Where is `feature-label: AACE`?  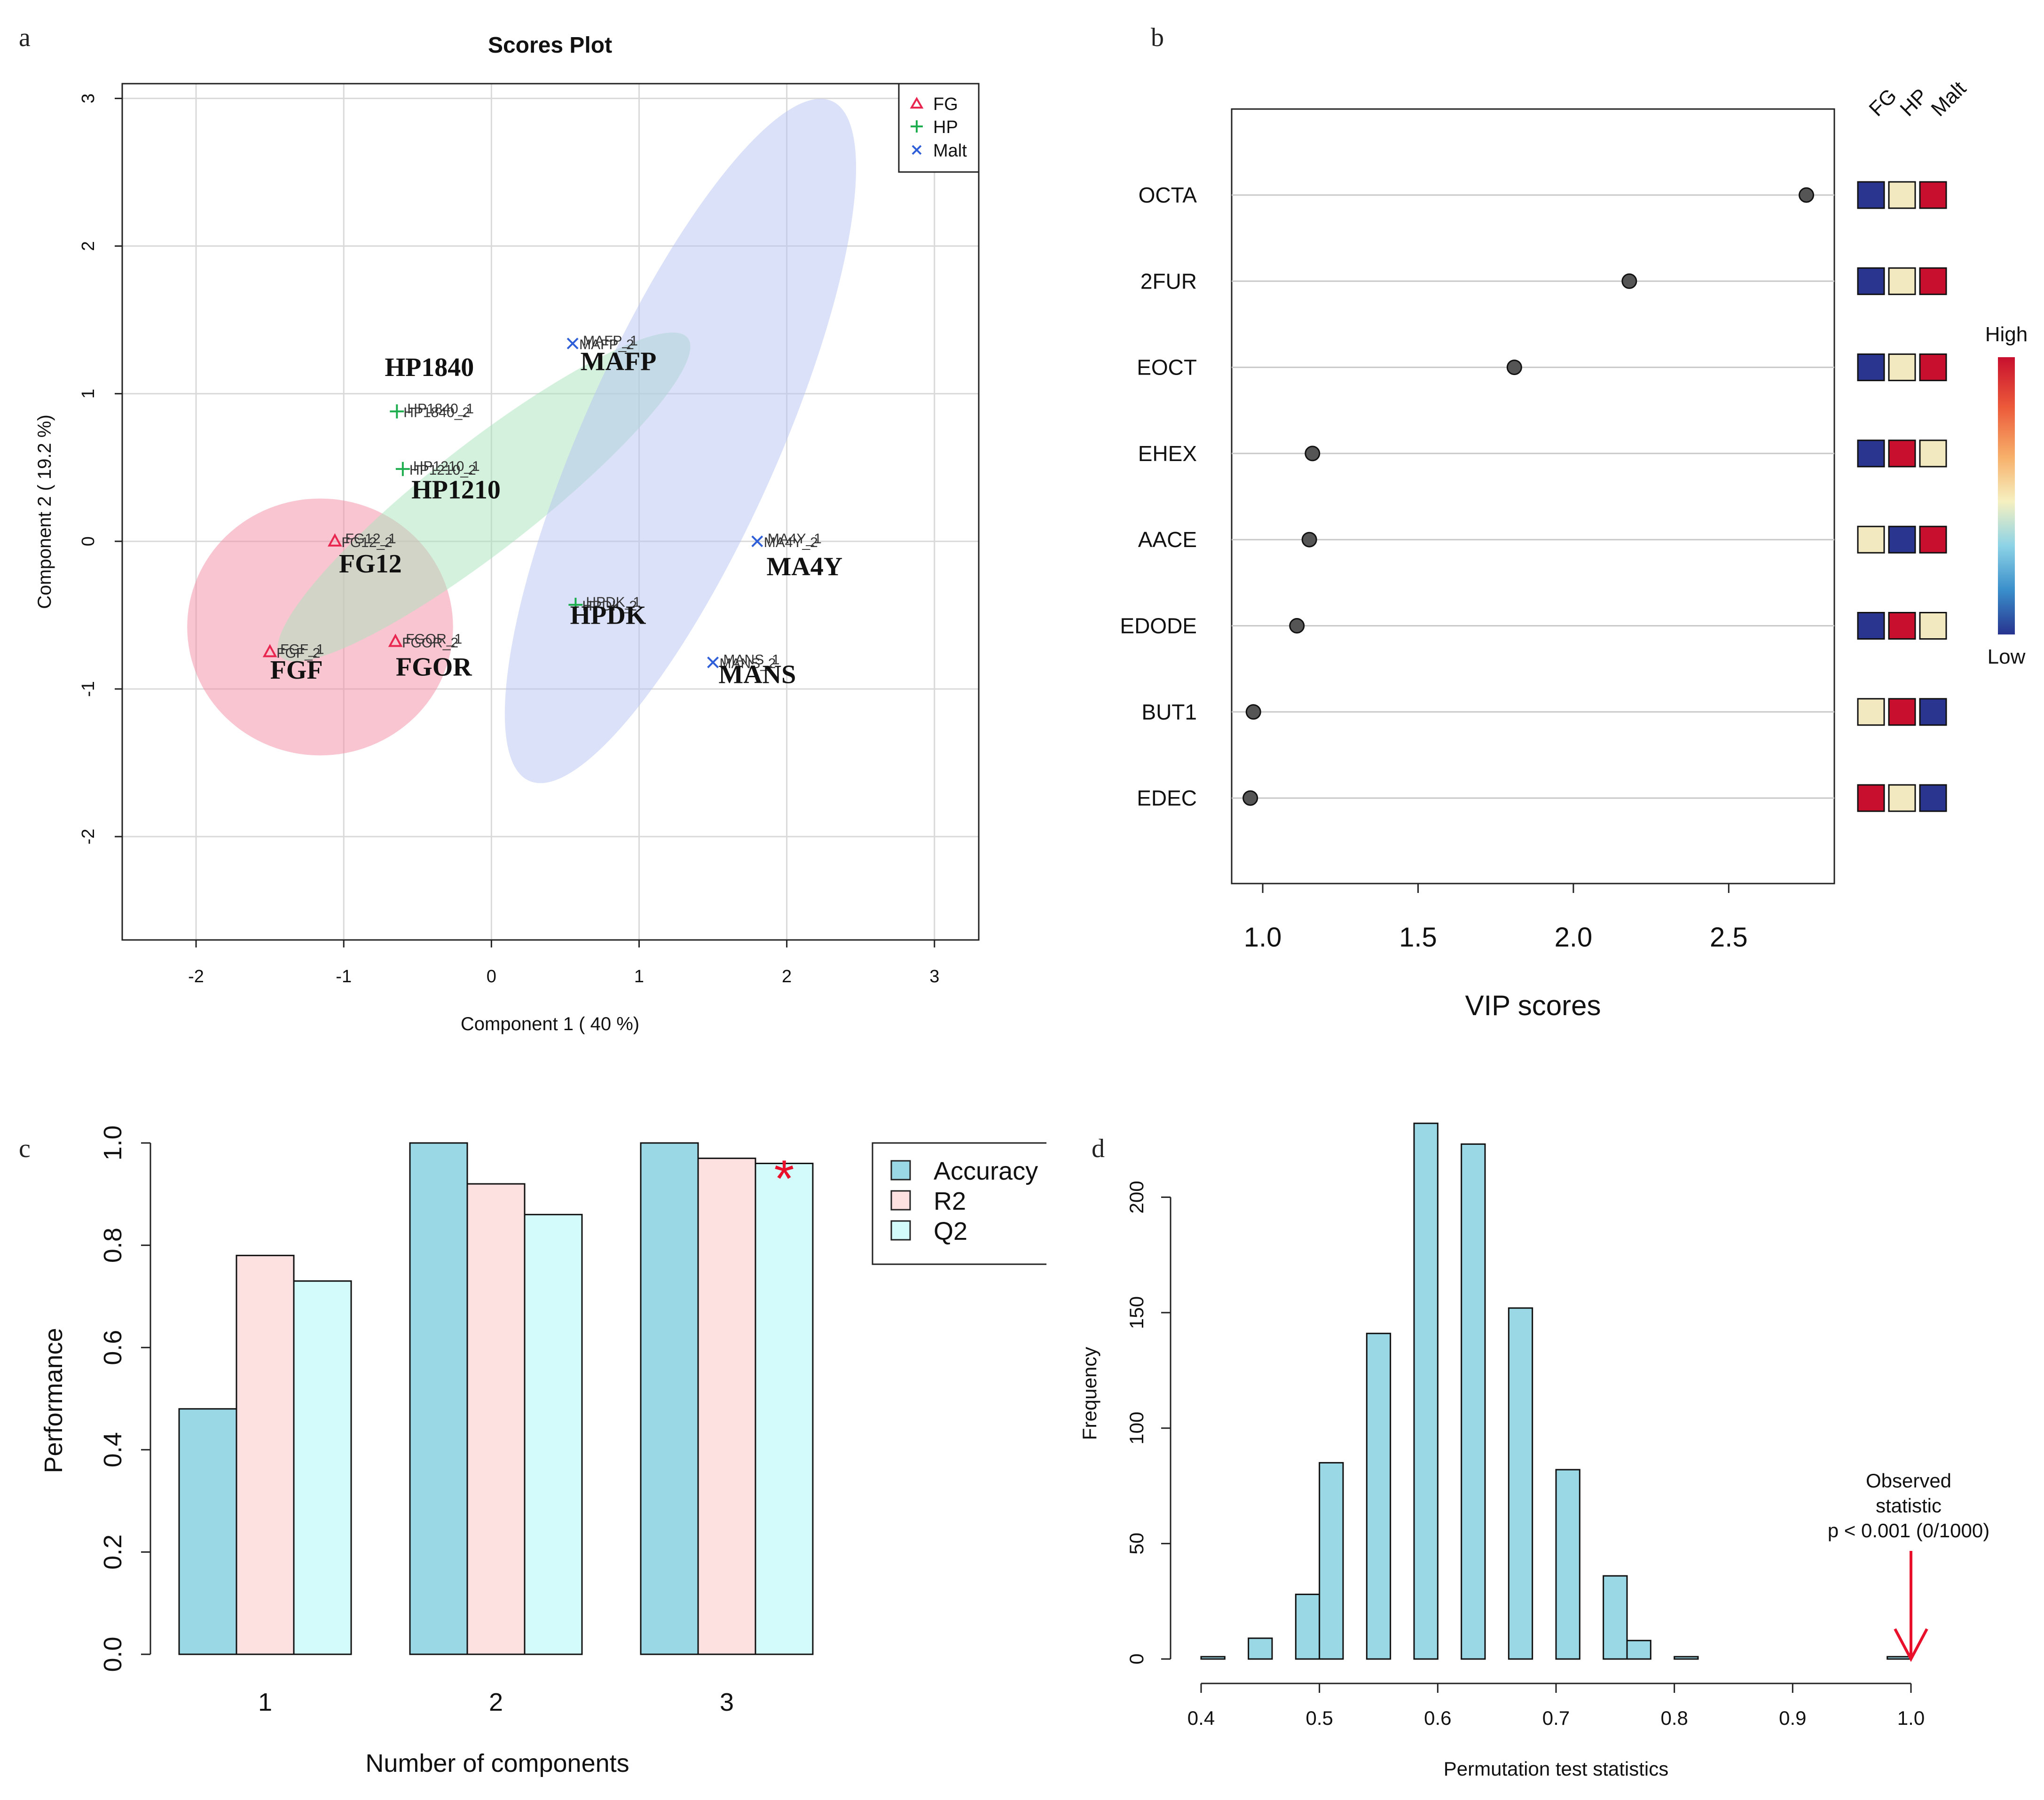
feature-label: AACE is located at coordinates (1167, 539).